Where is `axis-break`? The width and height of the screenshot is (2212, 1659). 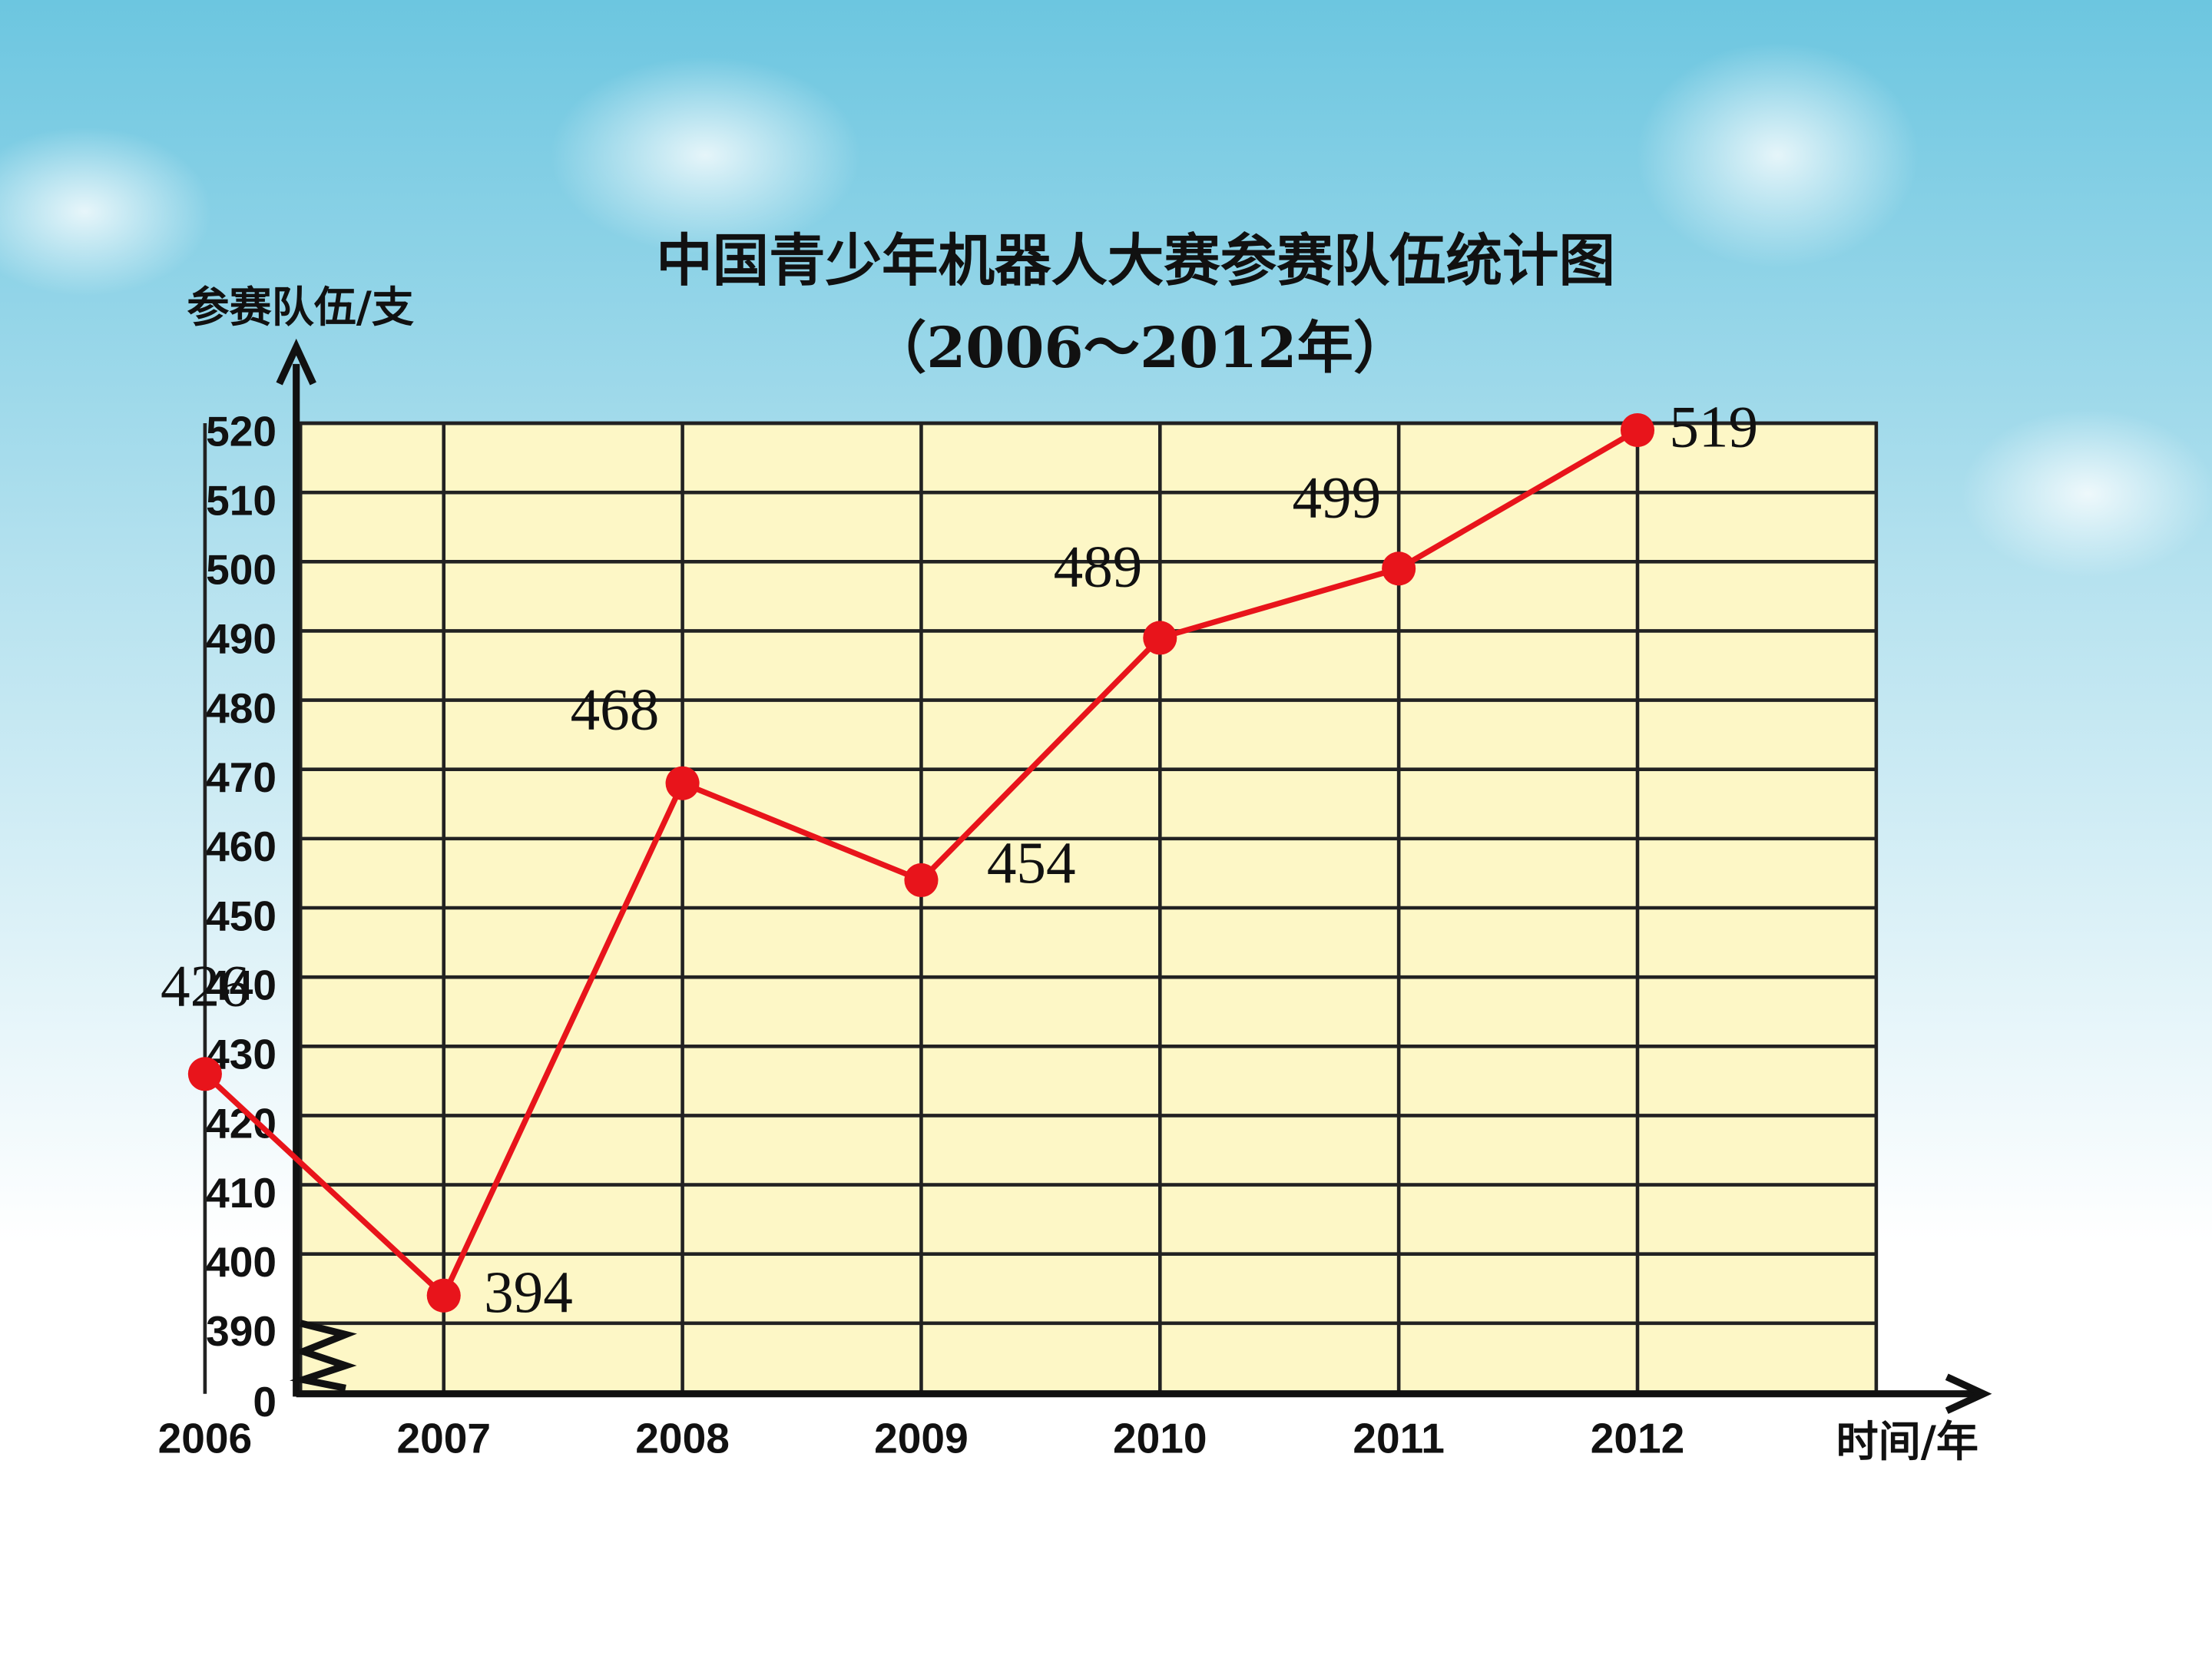 axis-break is located at coordinates (323, 1356).